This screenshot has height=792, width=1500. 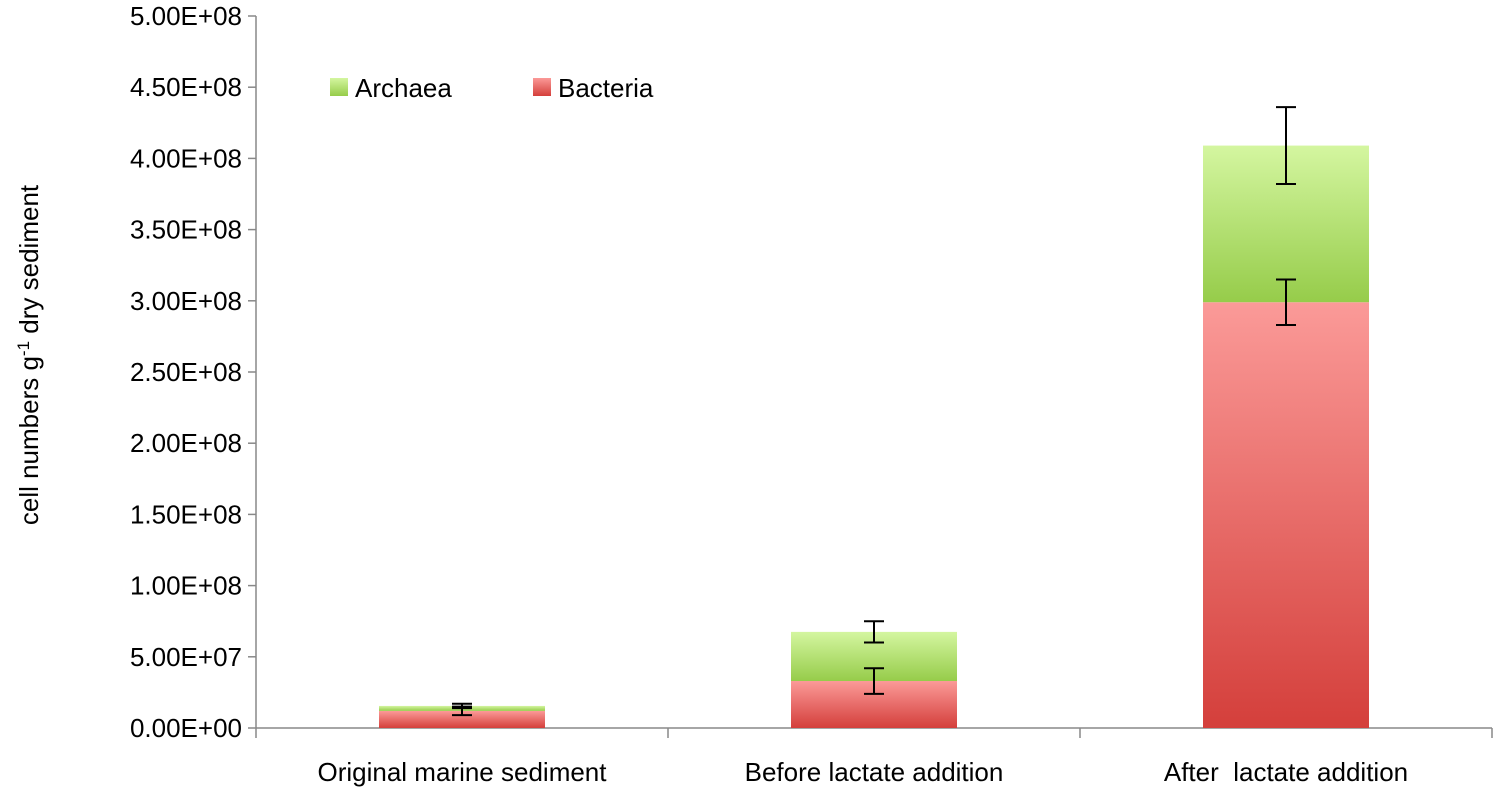 What do you see at coordinates (186, 443) in the screenshot?
I see `y-tick-label: 2.00E+08` at bounding box center [186, 443].